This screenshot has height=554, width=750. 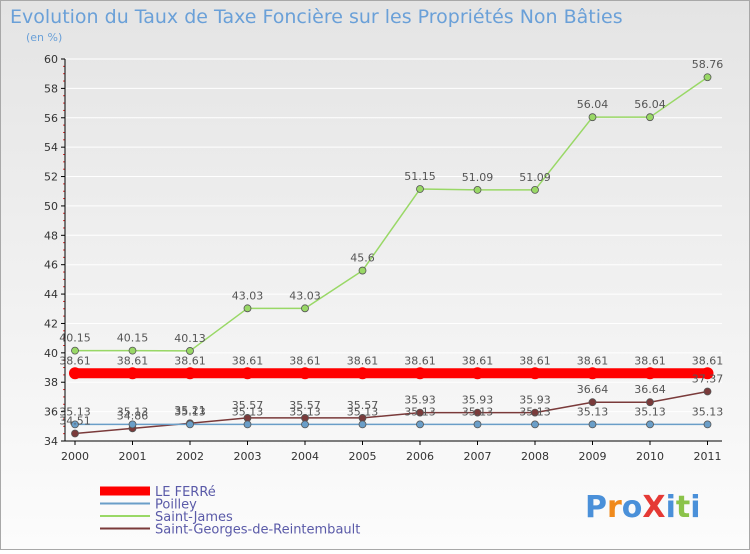 I want to click on y-tick-label: 44, so click(x=51, y=294).